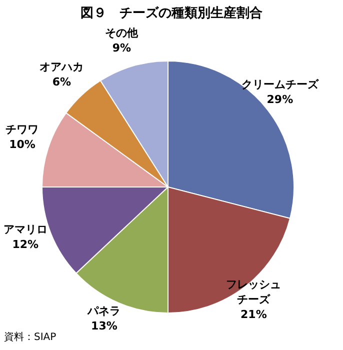  What do you see at coordinates (103, 311) in the screenshot?
I see `slice-label: パネラ` at bounding box center [103, 311].